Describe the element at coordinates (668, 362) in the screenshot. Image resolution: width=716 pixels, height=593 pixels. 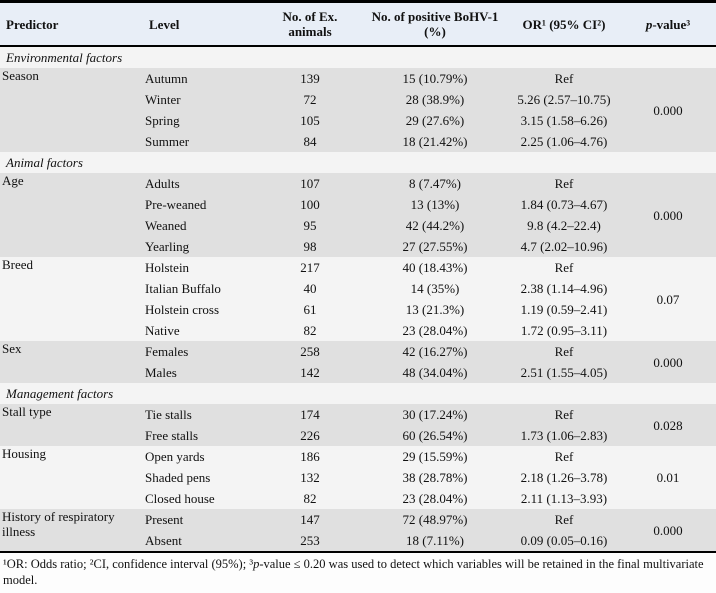
I see `pvalue-cell-sex: 0.000` at that location.